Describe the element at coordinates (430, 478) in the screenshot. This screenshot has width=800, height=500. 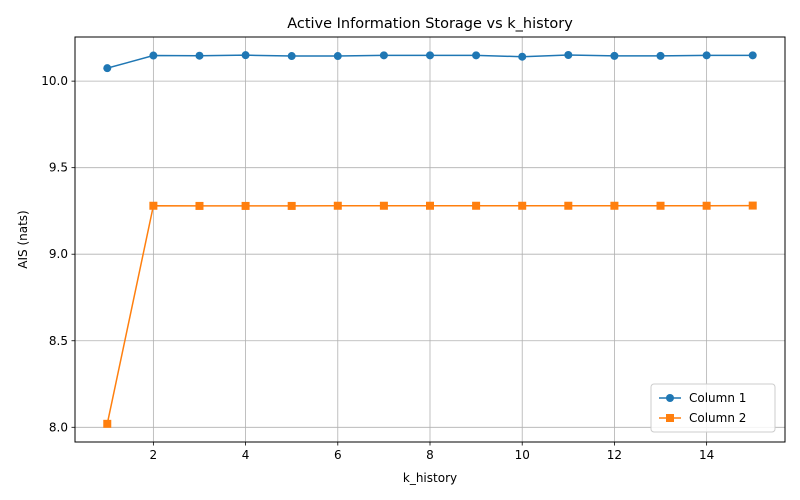
I see `x-axis-label: k_history` at that location.